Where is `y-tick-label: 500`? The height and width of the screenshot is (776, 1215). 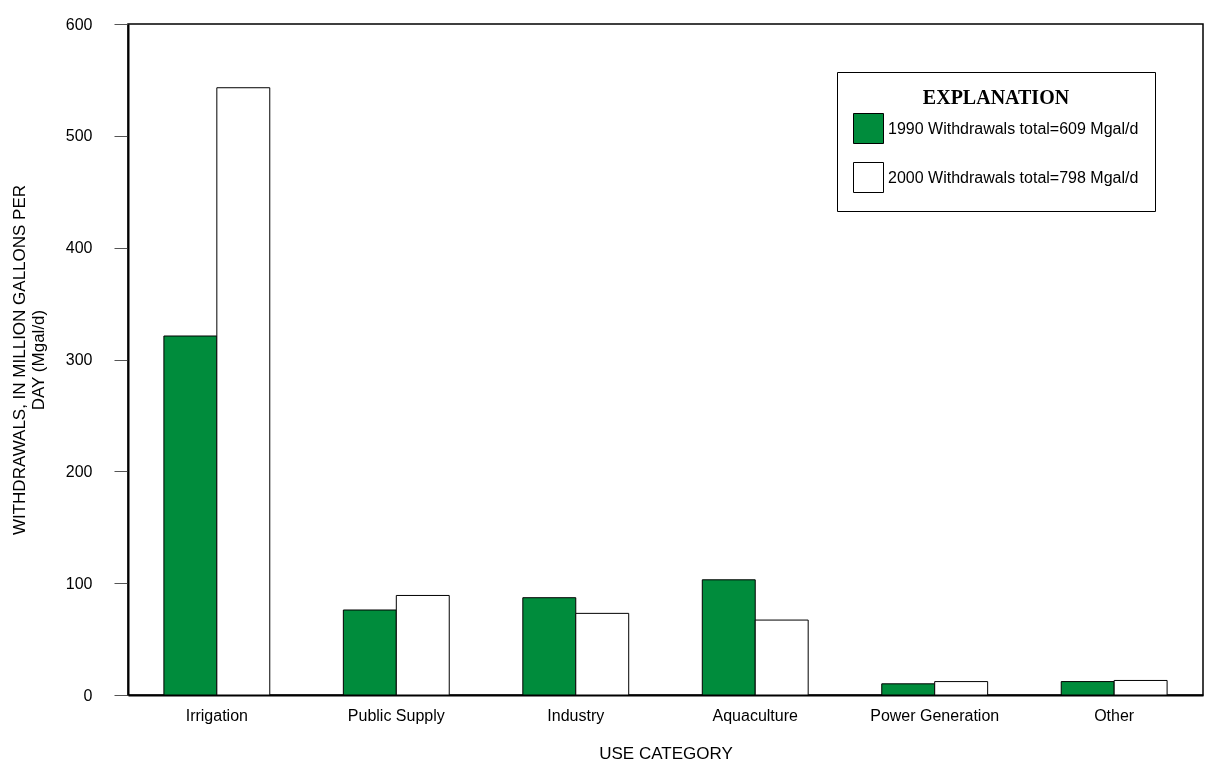 y-tick-label: 500 is located at coordinates (79, 136).